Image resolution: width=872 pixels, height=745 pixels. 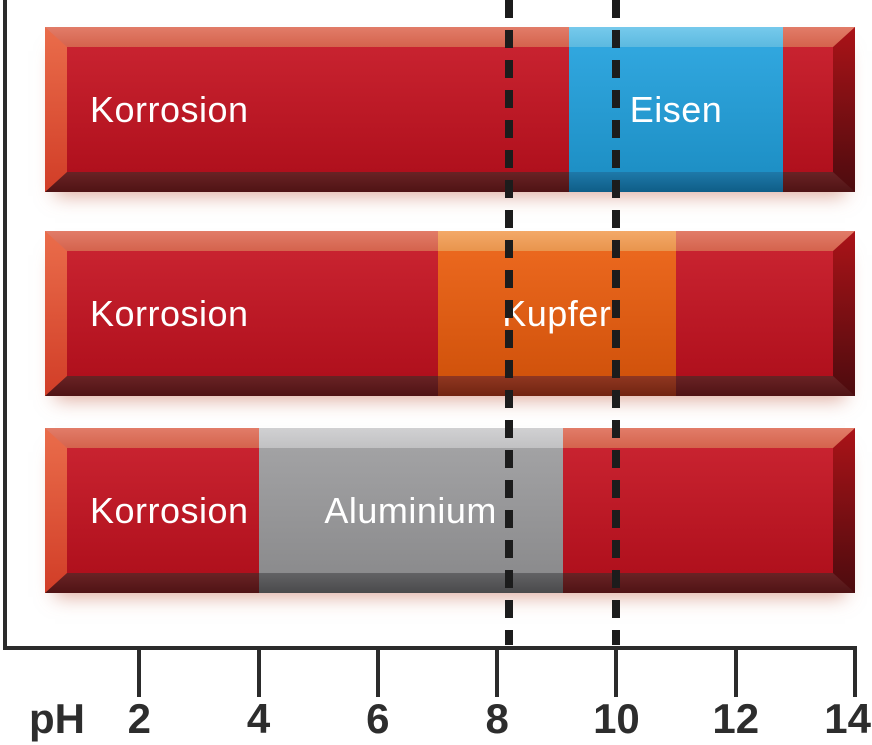 I want to click on safe-range-segment-aluminium: Aluminium, so click(x=410, y=510).